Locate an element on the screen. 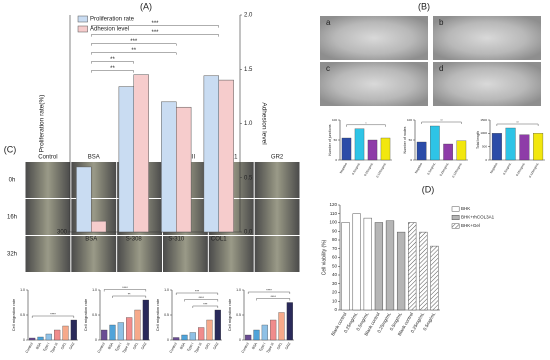 This screenshot has height=360, width=550. x-tick-label: BSA is located at coordinates (91, 240).